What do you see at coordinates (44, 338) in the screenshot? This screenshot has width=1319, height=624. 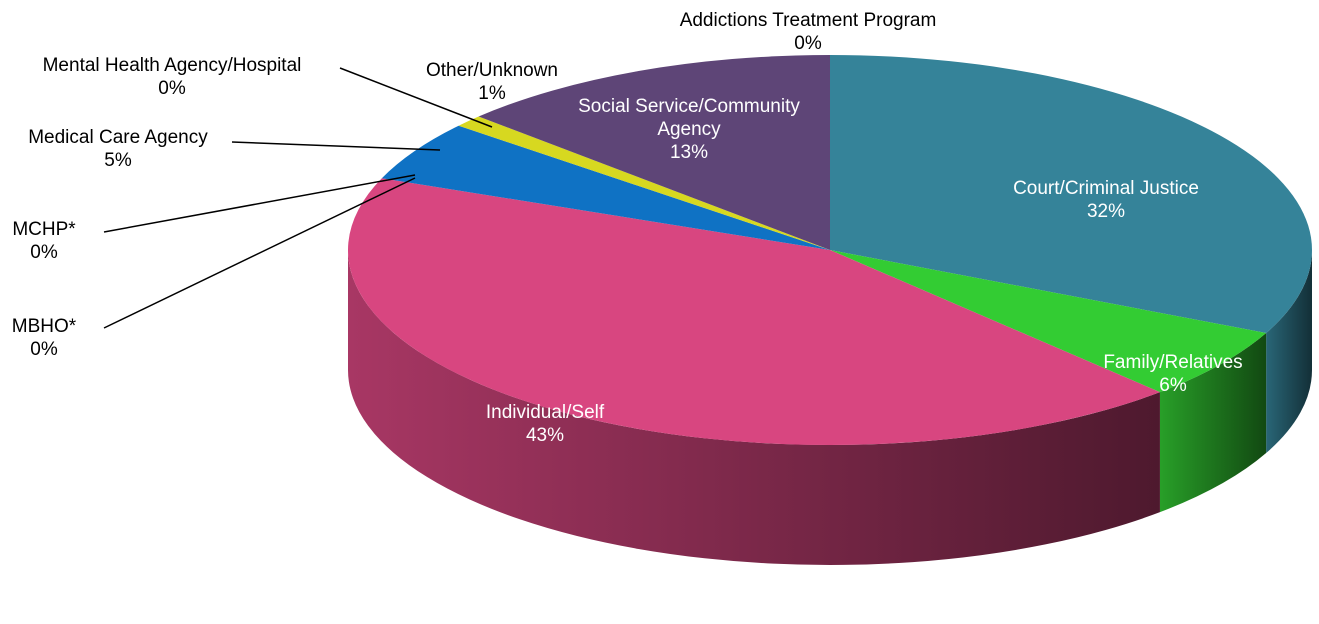 I see `label-mbho: MBHO* 0%` at bounding box center [44, 338].